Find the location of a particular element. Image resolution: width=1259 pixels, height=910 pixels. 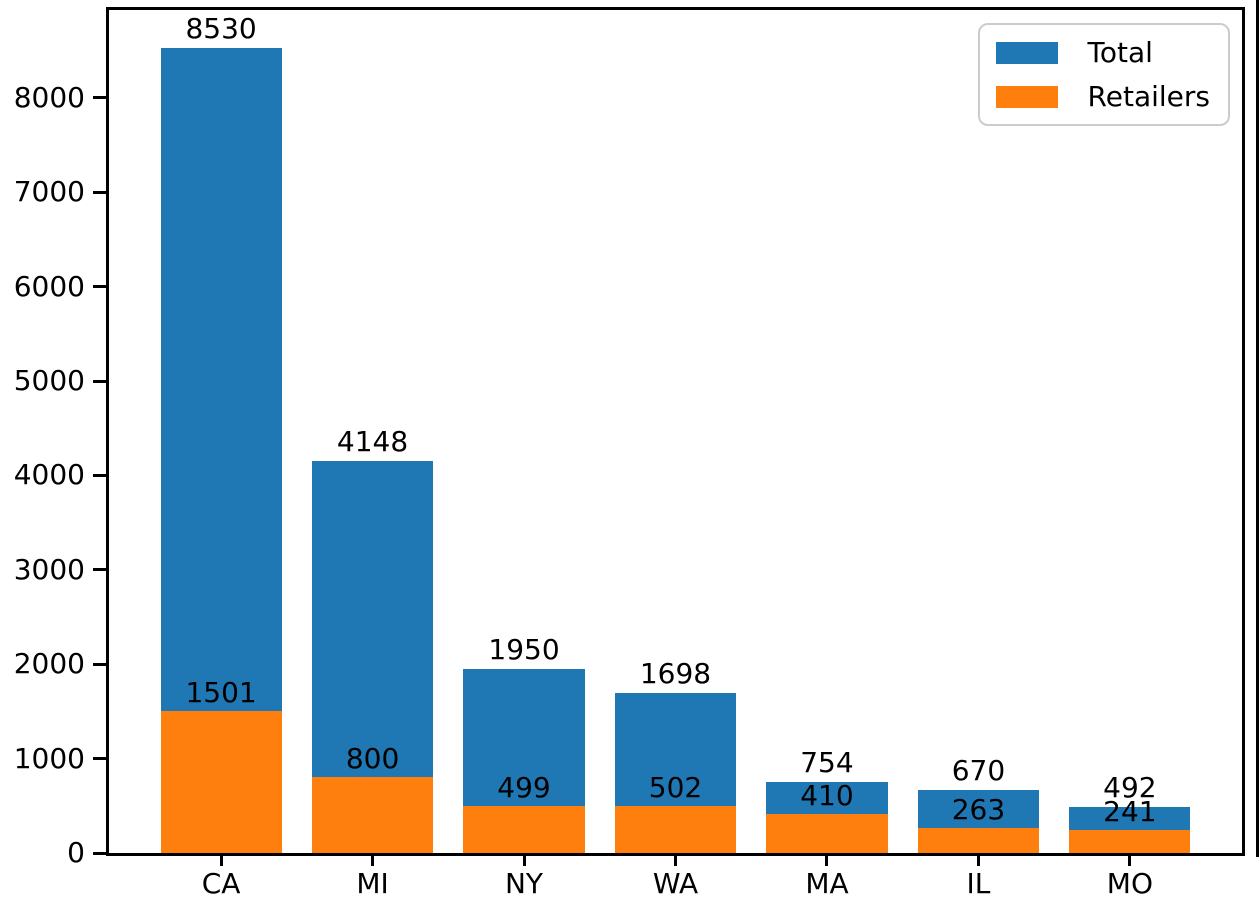

y-tick-label: 2000 is located at coordinates (49, 664).